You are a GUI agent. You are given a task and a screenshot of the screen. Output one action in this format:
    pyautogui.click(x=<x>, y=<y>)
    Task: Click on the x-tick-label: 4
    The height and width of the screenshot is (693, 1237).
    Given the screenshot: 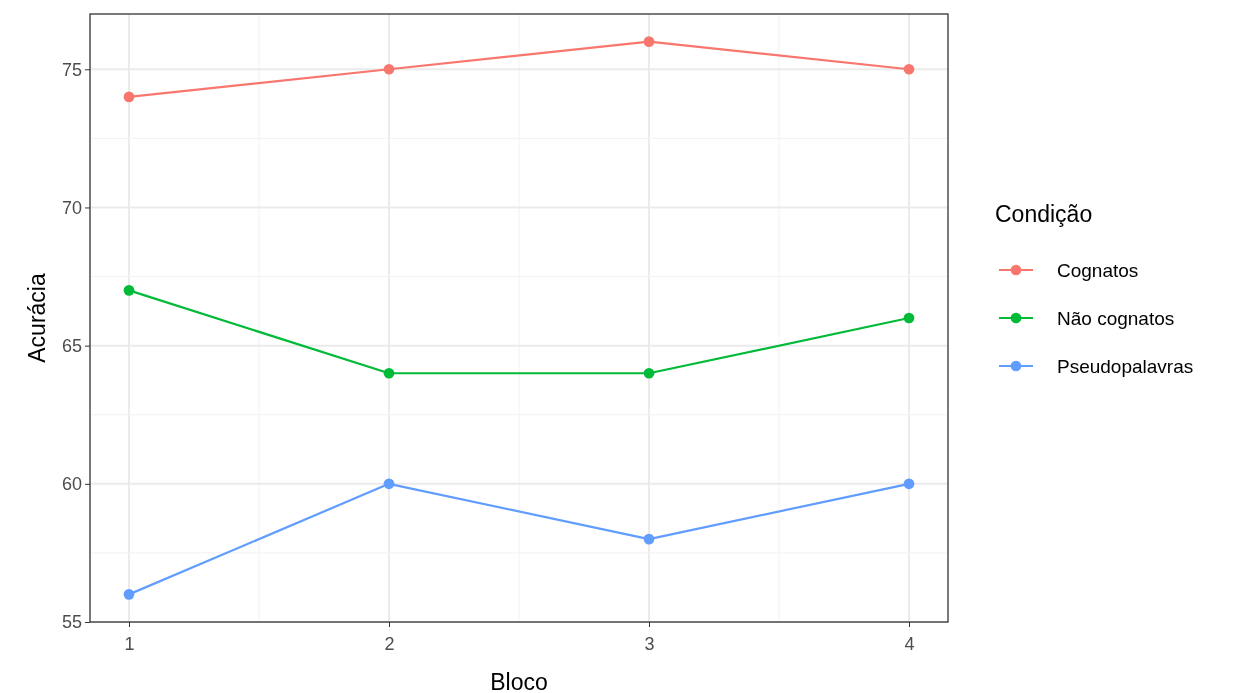 What is the action you would take?
    pyautogui.click(x=909, y=643)
    